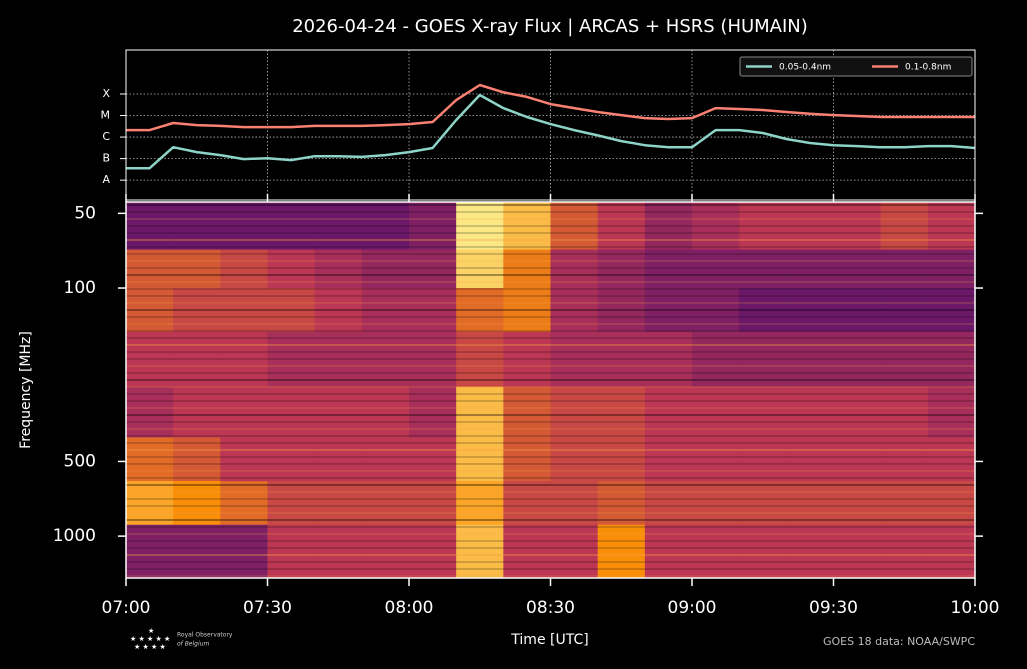 The height and width of the screenshot is (669, 1027). What do you see at coordinates (80, 288) in the screenshot?
I see `y-tick-label: 100` at bounding box center [80, 288].